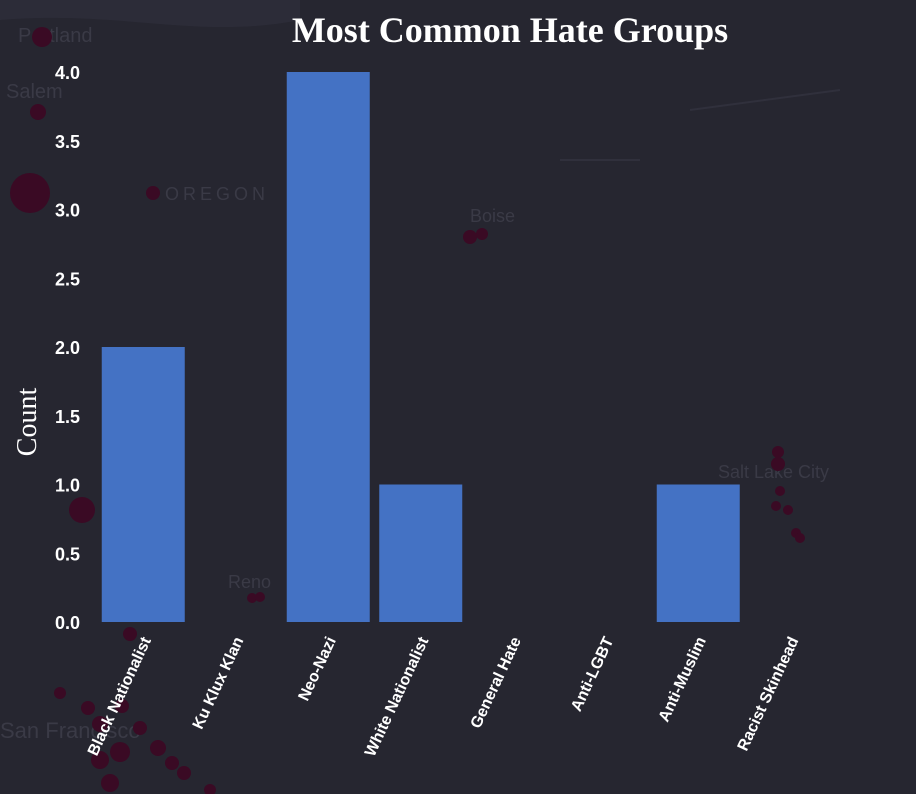  What do you see at coordinates (397, 696) in the screenshot?
I see `x-tick-label: White Nationalist` at bounding box center [397, 696].